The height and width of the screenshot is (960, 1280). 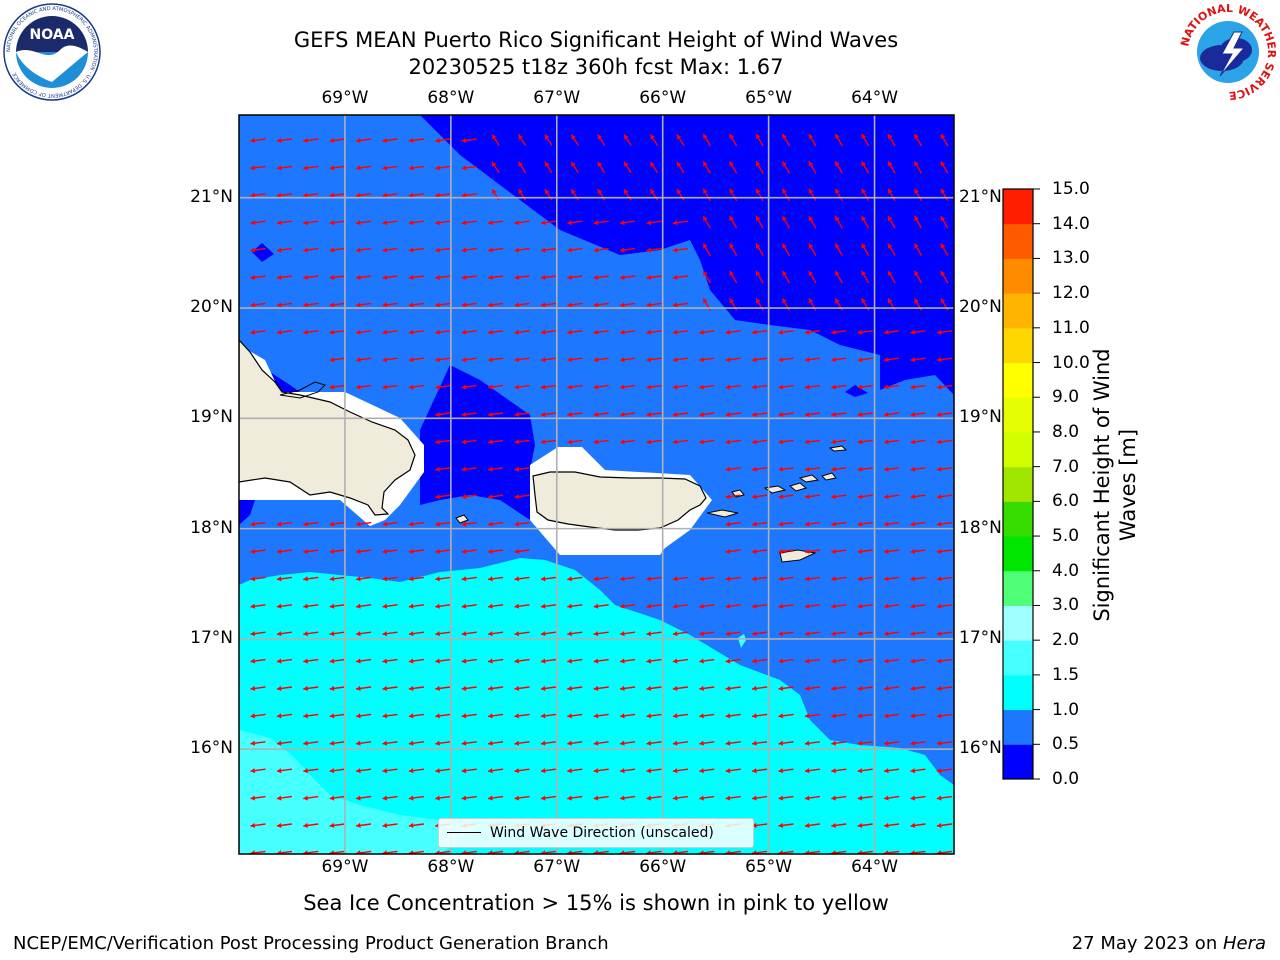 I want to click on colorbar-tick-label: 11.0, so click(x=1071, y=327).